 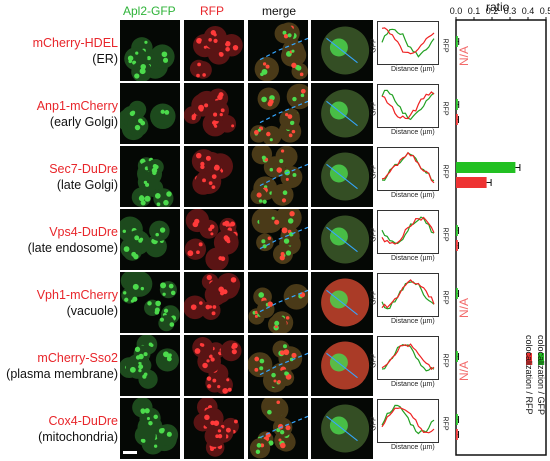 What do you see at coordinates (83, 421) in the screenshot?
I see `row-protein-name: Cox4-DuDre` at bounding box center [83, 421].